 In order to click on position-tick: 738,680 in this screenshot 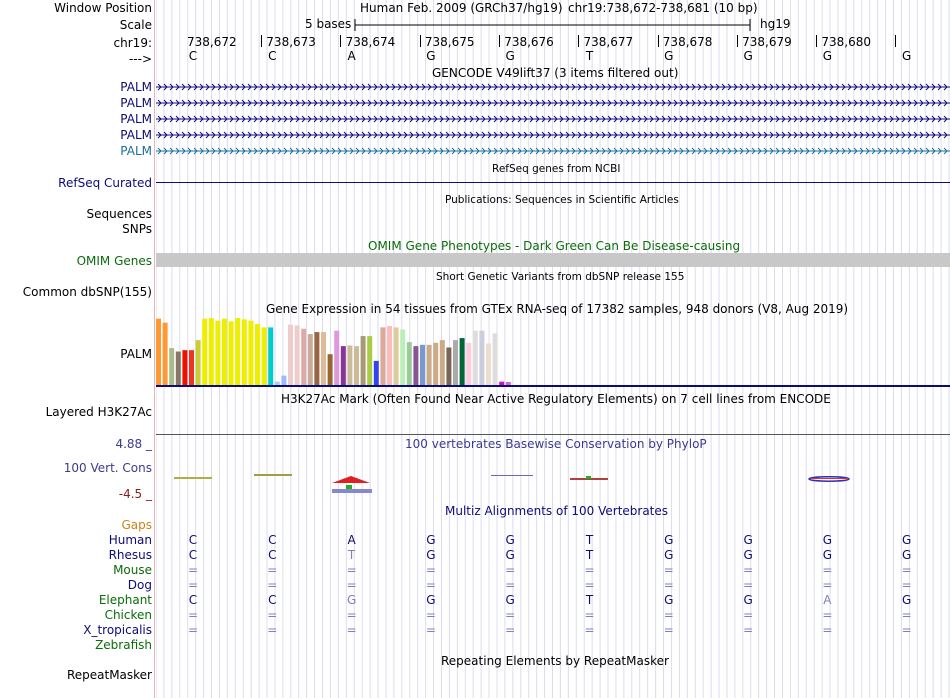, I will do `click(846, 42)`.